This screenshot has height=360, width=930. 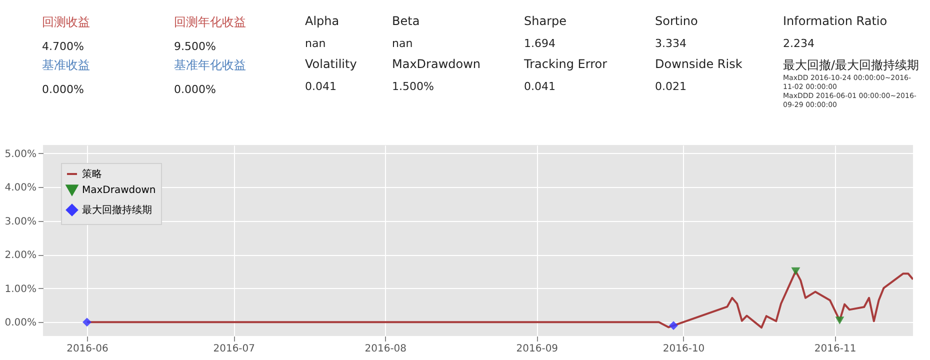 What do you see at coordinates (20, 256) in the screenshot?
I see `y-tick-label: 2.00%` at bounding box center [20, 256].